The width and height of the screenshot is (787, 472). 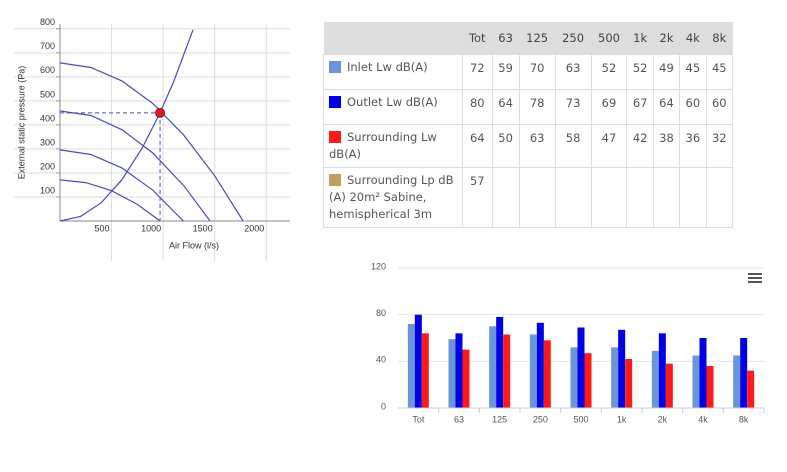 What do you see at coordinates (505, 72) in the screenshot?
I see `value-cell: 59` at bounding box center [505, 72].